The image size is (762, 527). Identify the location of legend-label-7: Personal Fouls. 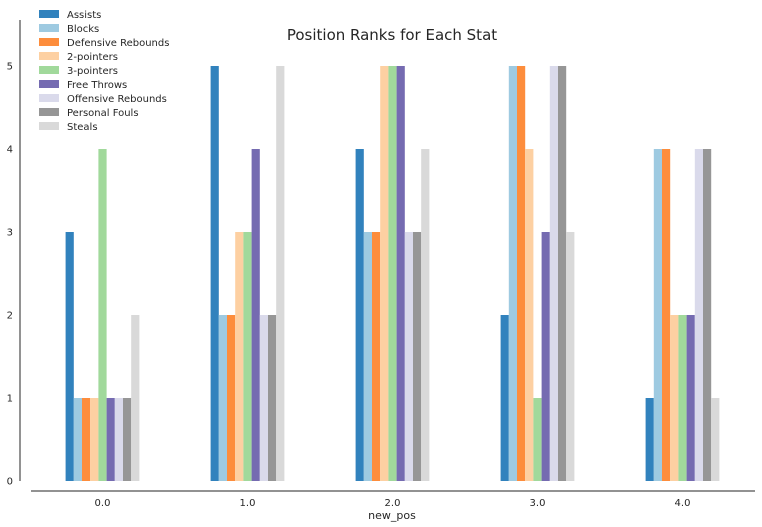
(103, 113).